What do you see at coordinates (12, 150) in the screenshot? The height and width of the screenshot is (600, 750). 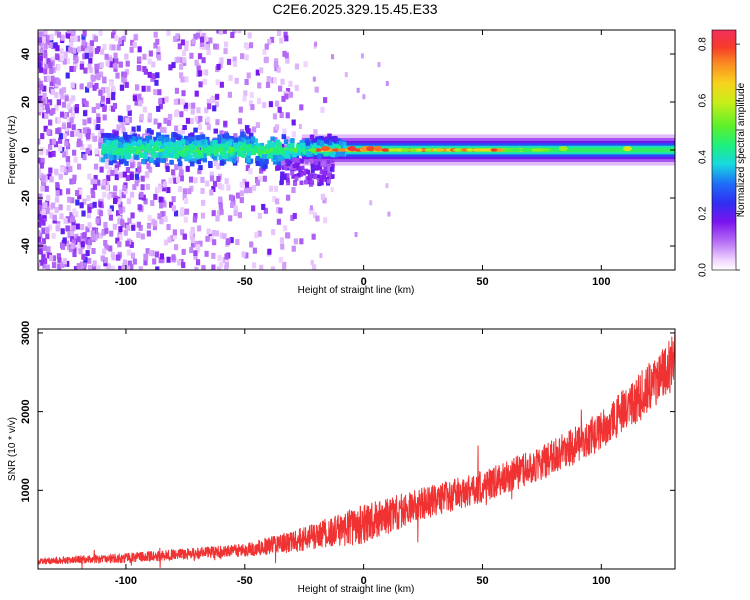 I see `spectrogram-y-label: Frequency (Hz)` at bounding box center [12, 150].